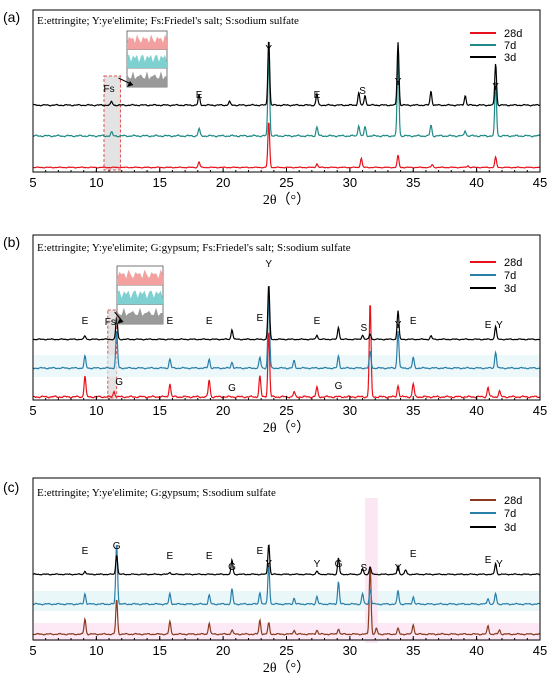  Describe the element at coordinates (130, 84) in the screenshot. I see `arrow-head-icon` at that location.